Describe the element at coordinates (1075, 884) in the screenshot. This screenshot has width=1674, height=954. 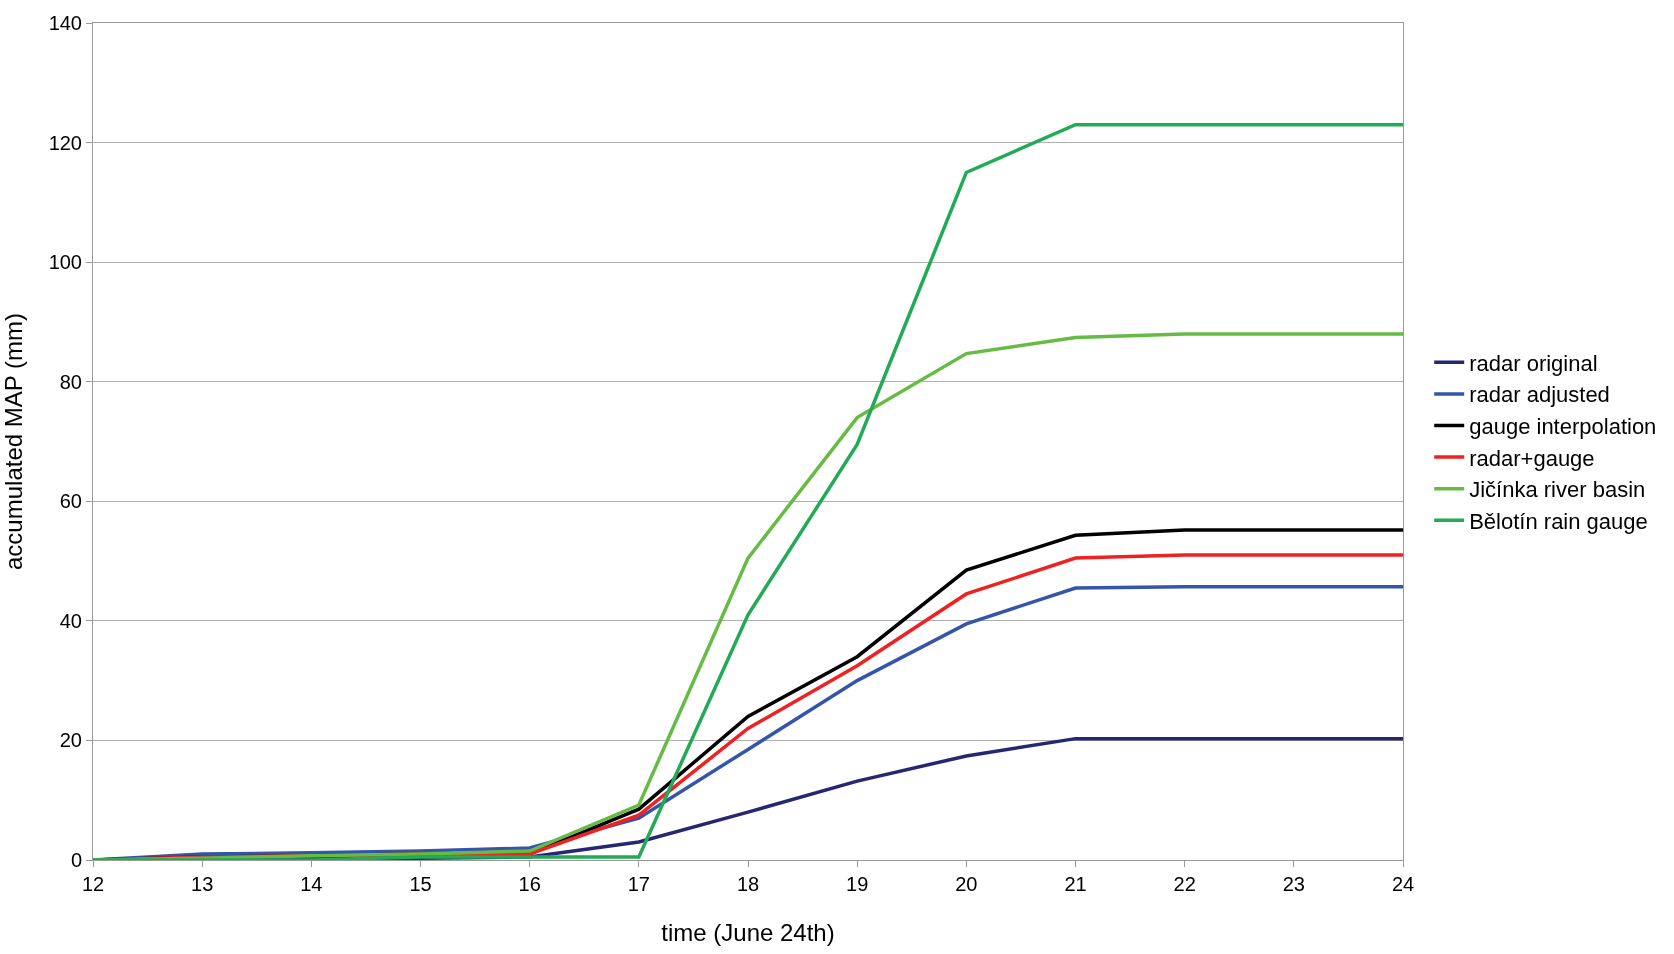
I see `x-tick-label: 21` at that location.